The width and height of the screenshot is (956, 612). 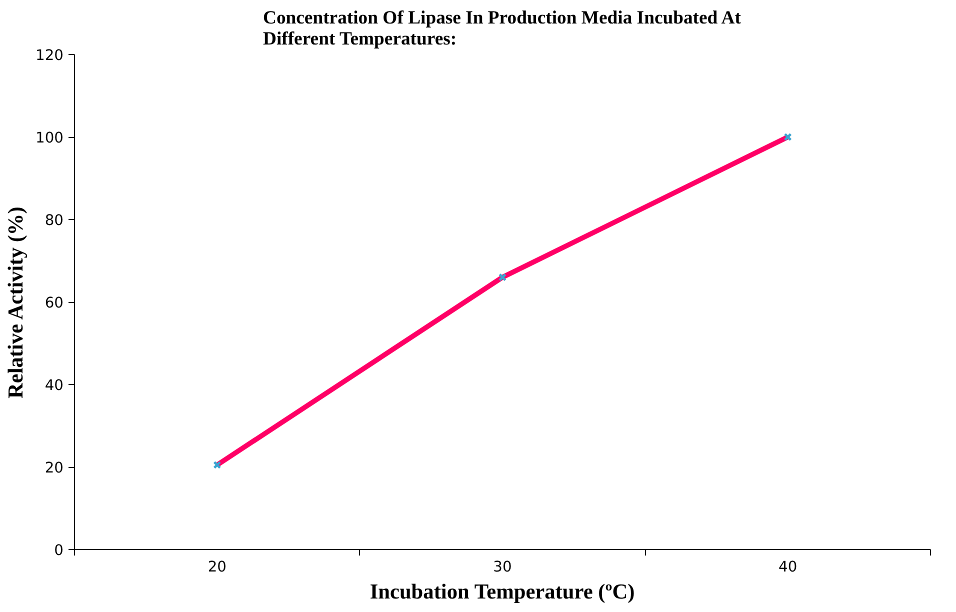 I want to click on y-axis-title: Relative Activity (%), so click(x=16, y=302).